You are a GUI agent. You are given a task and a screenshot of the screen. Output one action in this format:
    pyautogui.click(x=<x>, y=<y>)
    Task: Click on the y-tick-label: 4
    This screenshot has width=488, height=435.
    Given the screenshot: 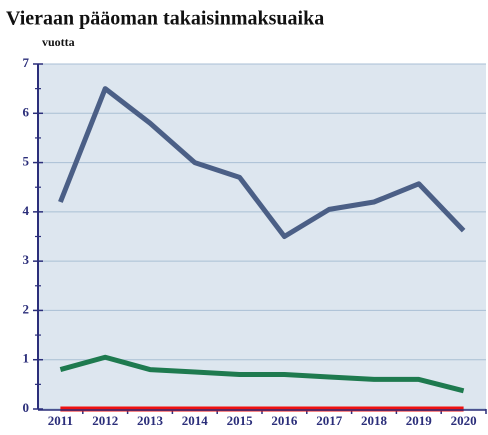 What is the action you would take?
    pyautogui.click(x=26, y=210)
    